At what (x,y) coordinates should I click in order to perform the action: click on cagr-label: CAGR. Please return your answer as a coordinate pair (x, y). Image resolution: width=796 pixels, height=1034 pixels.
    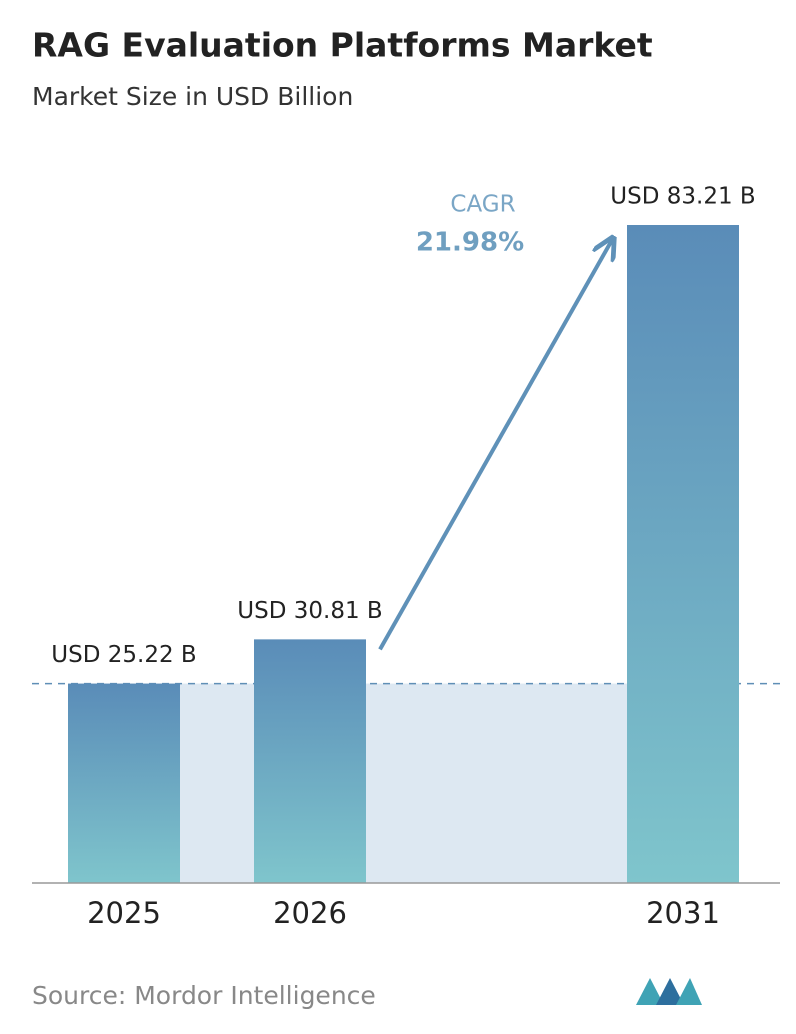
    Looking at the image, I should click on (482, 205).